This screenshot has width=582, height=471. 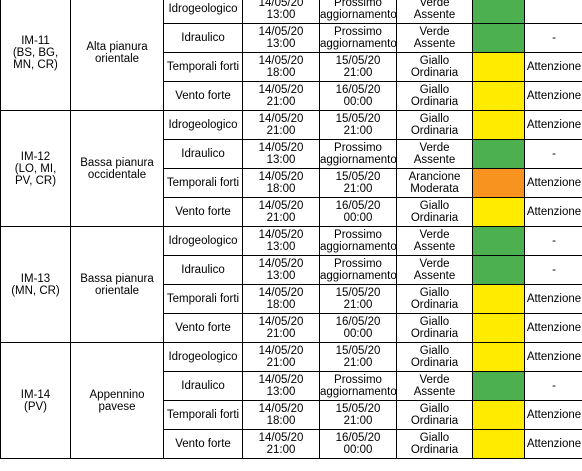 What do you see at coordinates (35, 400) in the screenshot?
I see `zone-code-cell: IM-14 (PV)` at bounding box center [35, 400].